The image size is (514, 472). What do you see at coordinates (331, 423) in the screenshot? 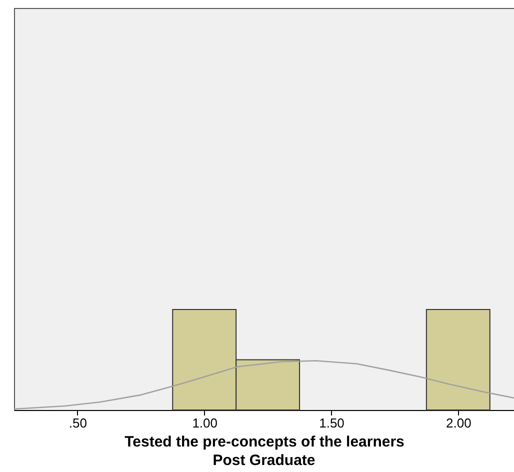
I see `x-tick-label: 1.50` at bounding box center [331, 423].